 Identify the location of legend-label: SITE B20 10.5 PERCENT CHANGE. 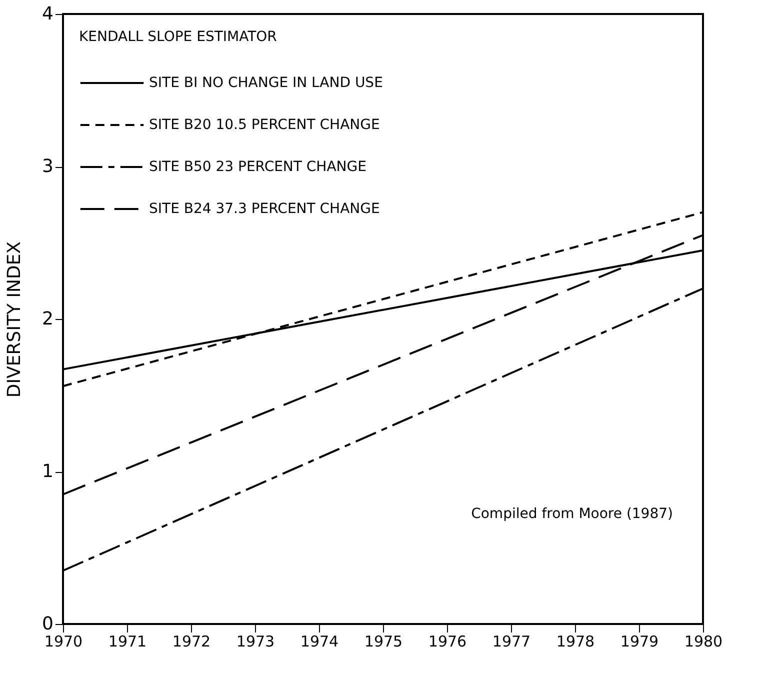
(264, 125).